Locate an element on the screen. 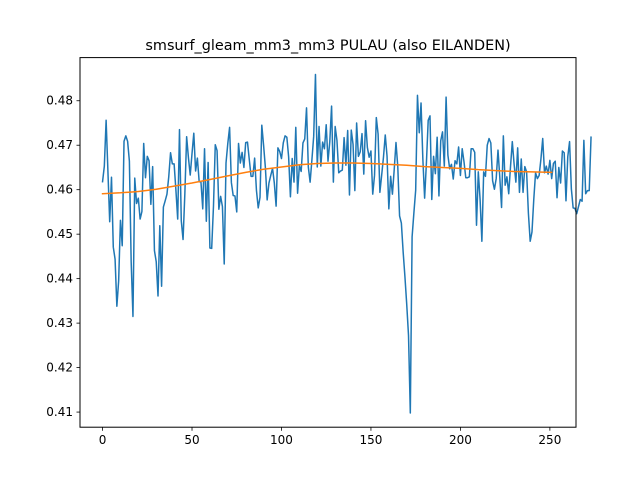 The image size is (640, 480). x-tick-label: 200 is located at coordinates (460, 440).